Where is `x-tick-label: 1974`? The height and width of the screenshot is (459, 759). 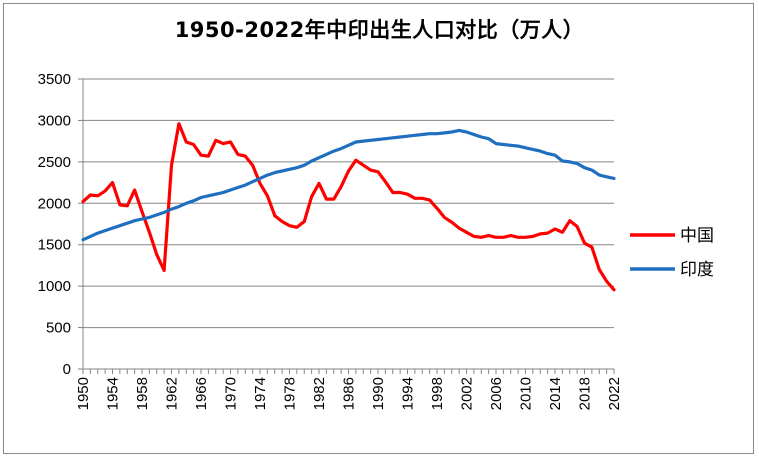
x-tick-label: 1974 is located at coordinates (260, 393).